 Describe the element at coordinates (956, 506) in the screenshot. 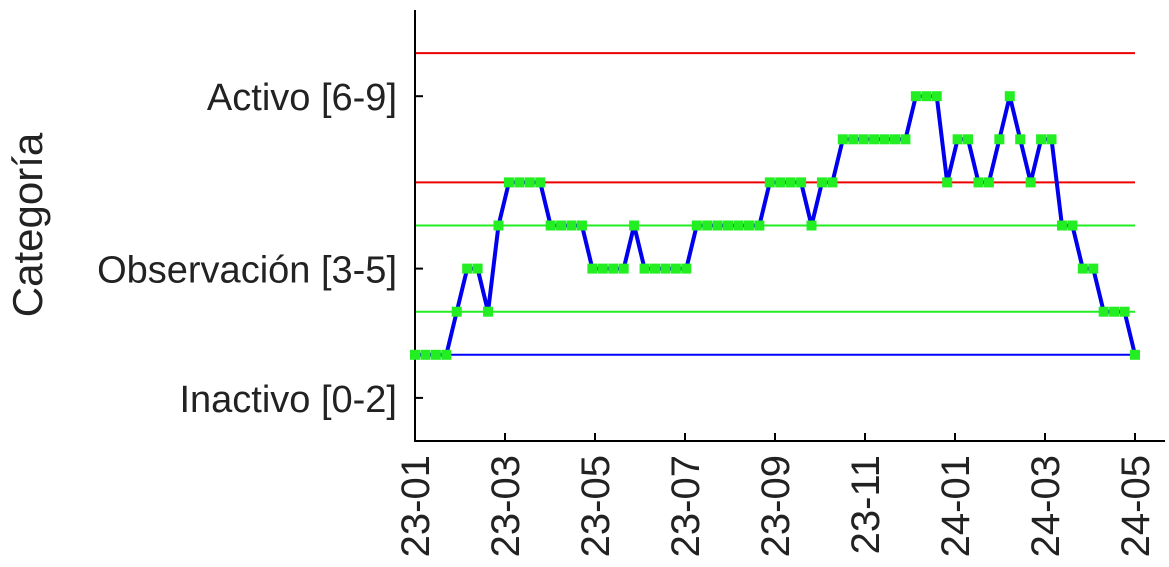

I see `x-tick-label: 24-01` at that location.